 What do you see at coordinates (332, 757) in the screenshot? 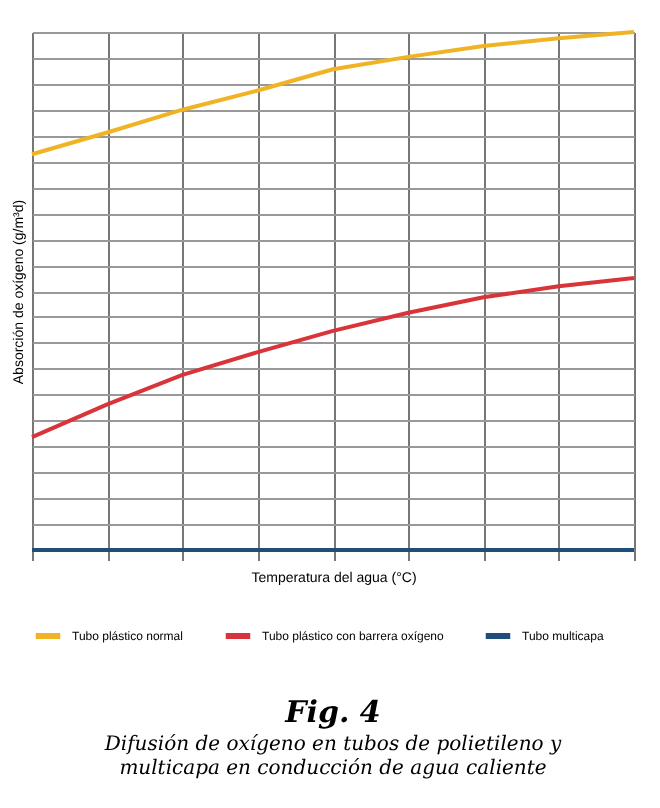
I see `text: Difusión de oxígeno en tubos de polietileno y multicapa en conducción de agua caliente` at bounding box center [332, 757].